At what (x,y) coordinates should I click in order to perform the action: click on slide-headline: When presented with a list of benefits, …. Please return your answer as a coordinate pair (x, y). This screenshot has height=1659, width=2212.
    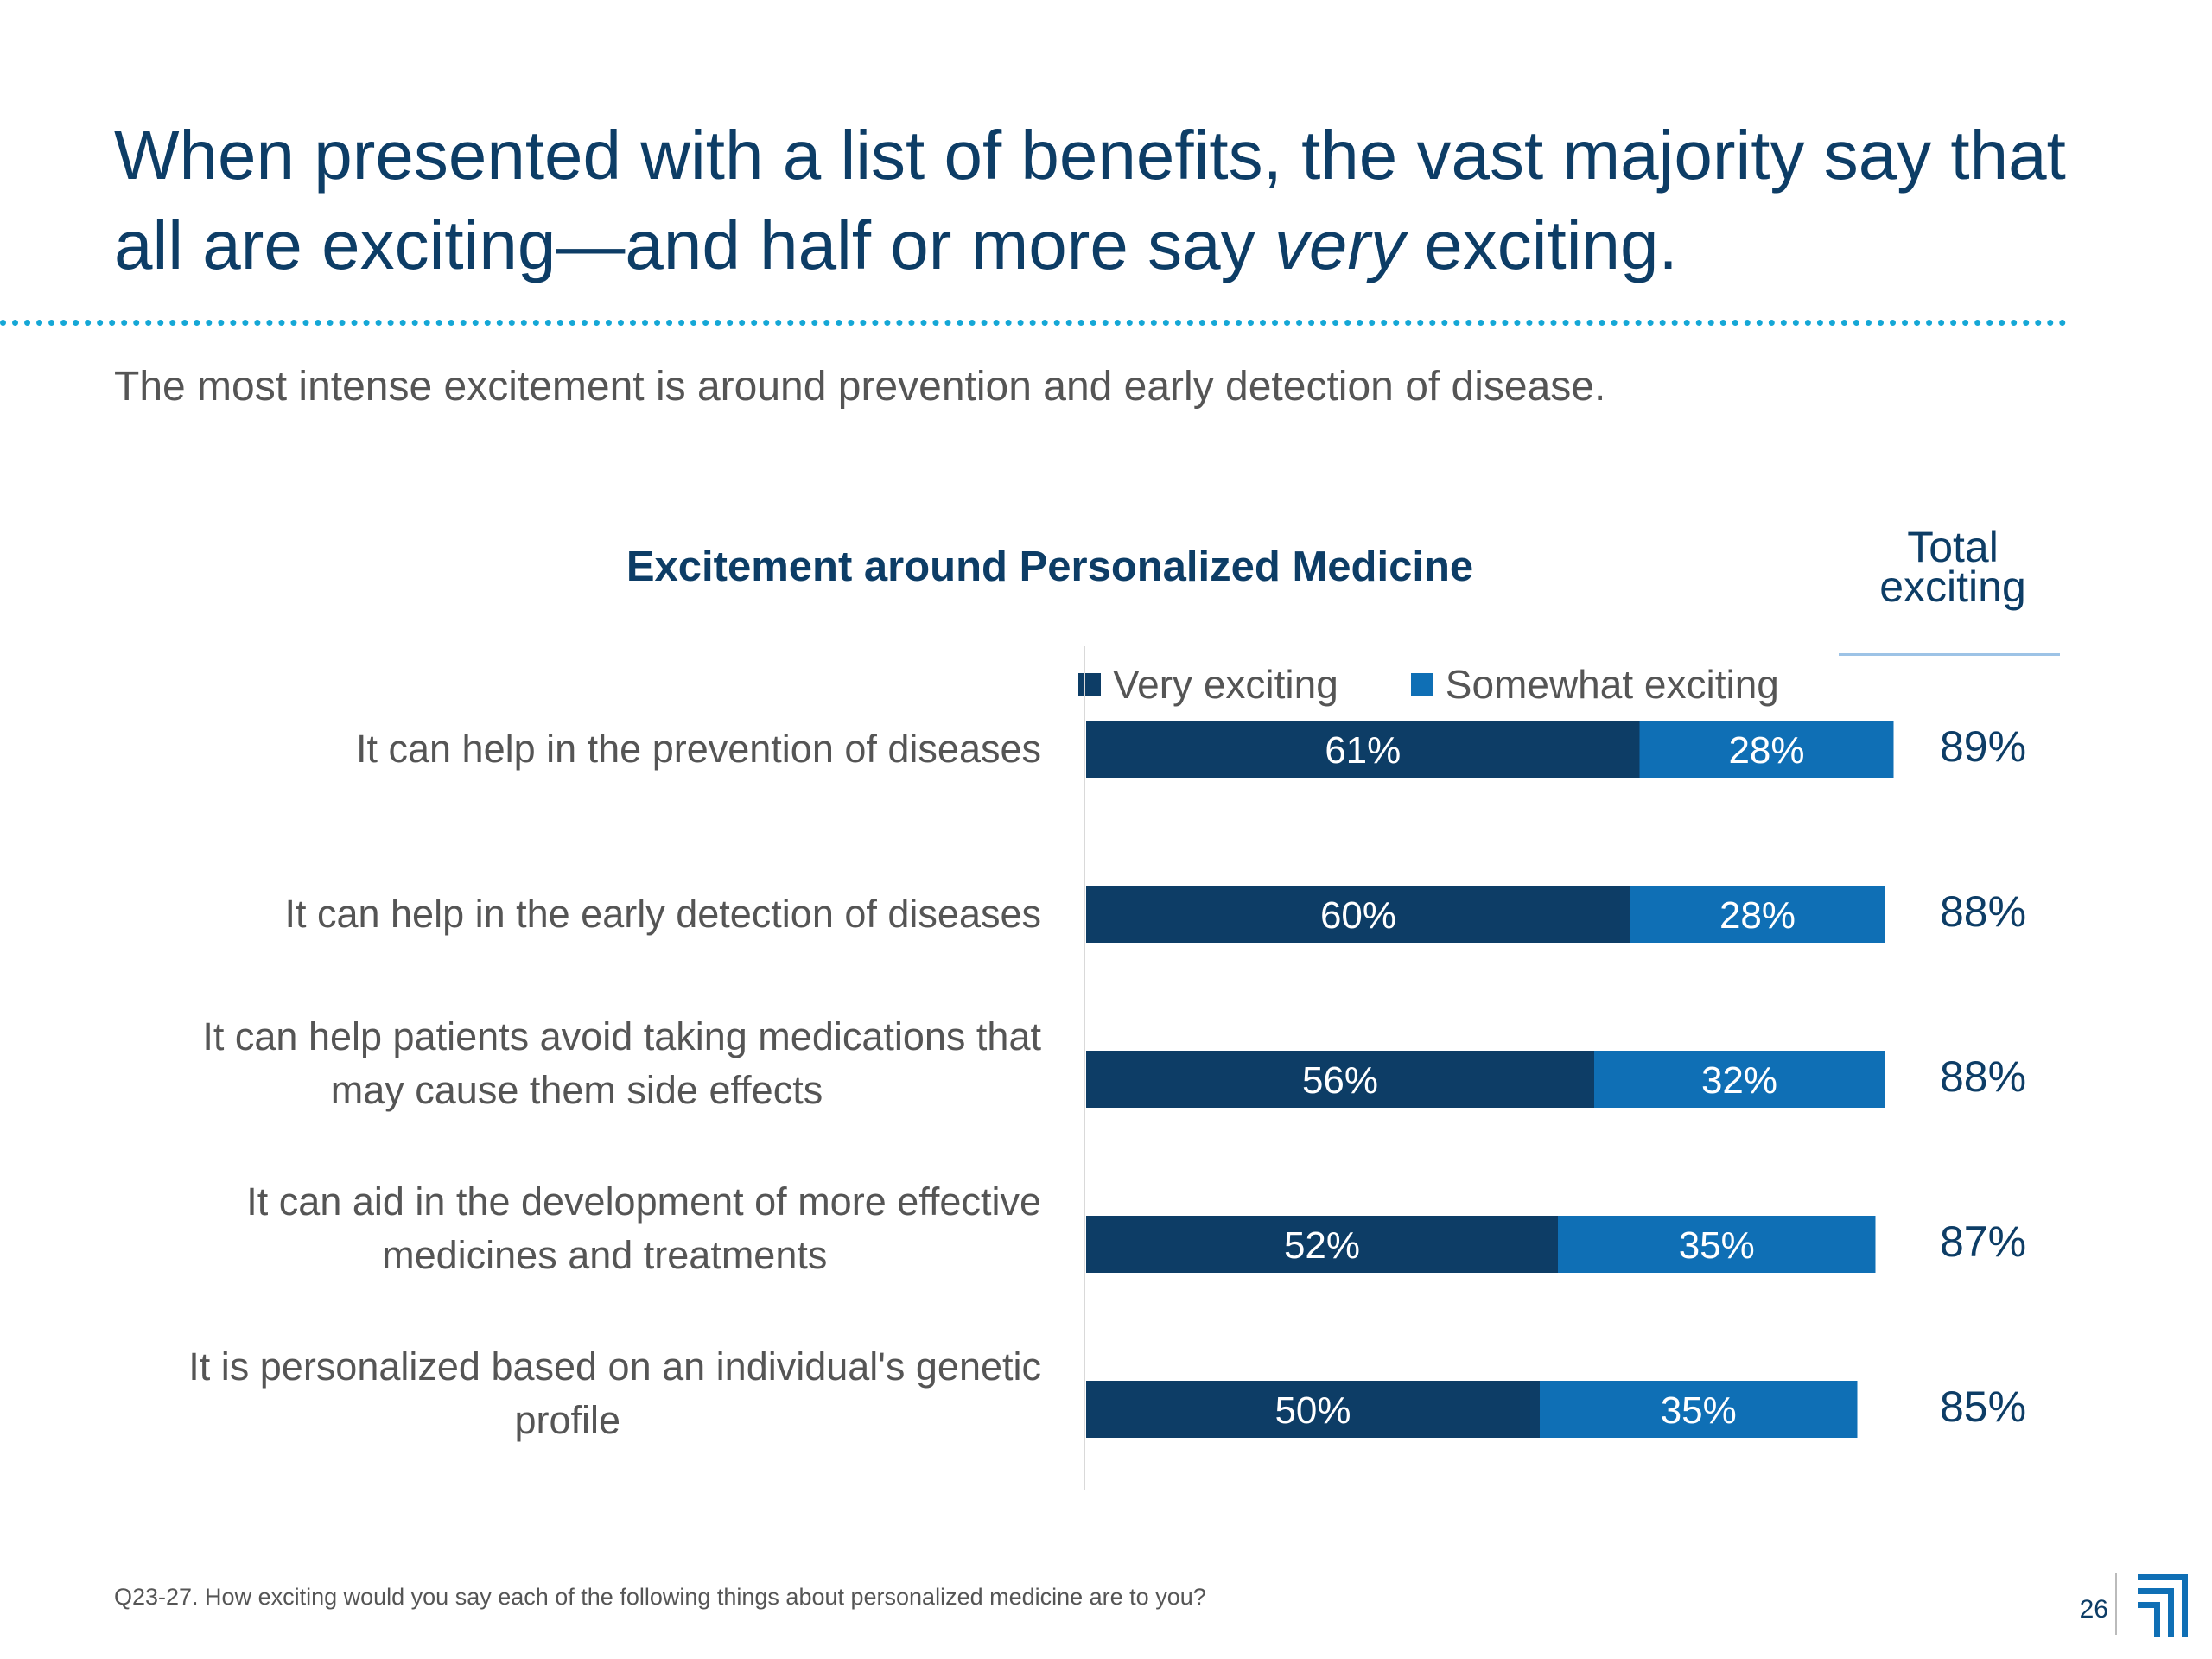
    Looking at the image, I should click on (1107, 200).